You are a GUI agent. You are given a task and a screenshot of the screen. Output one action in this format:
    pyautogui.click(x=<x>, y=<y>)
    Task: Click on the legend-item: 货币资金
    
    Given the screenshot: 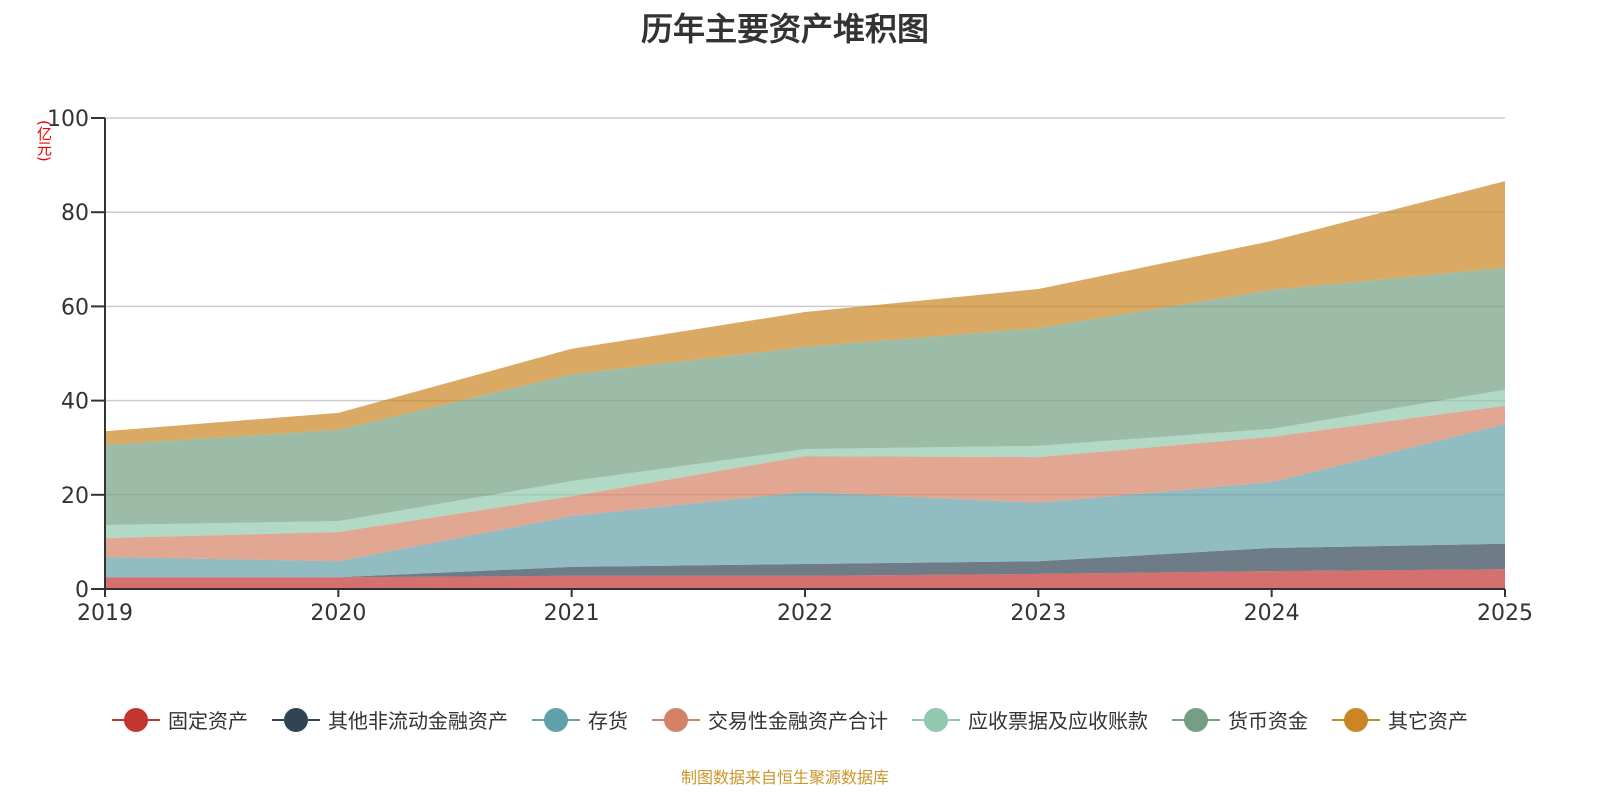 What is the action you would take?
    pyautogui.click(x=1240, y=719)
    